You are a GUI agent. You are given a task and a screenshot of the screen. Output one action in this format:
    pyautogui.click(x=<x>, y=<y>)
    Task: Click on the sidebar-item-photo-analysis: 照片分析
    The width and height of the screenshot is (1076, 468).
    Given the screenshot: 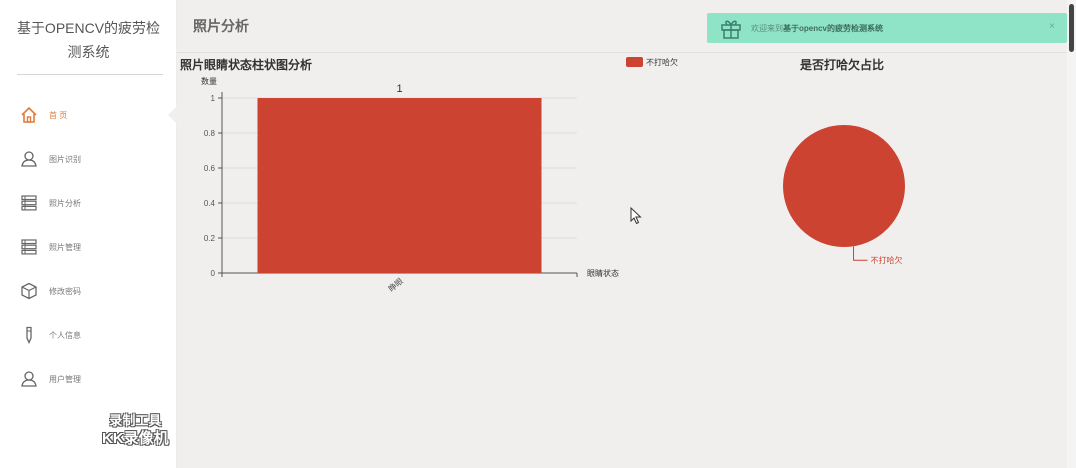 What is the action you would take?
    pyautogui.click(x=88, y=203)
    